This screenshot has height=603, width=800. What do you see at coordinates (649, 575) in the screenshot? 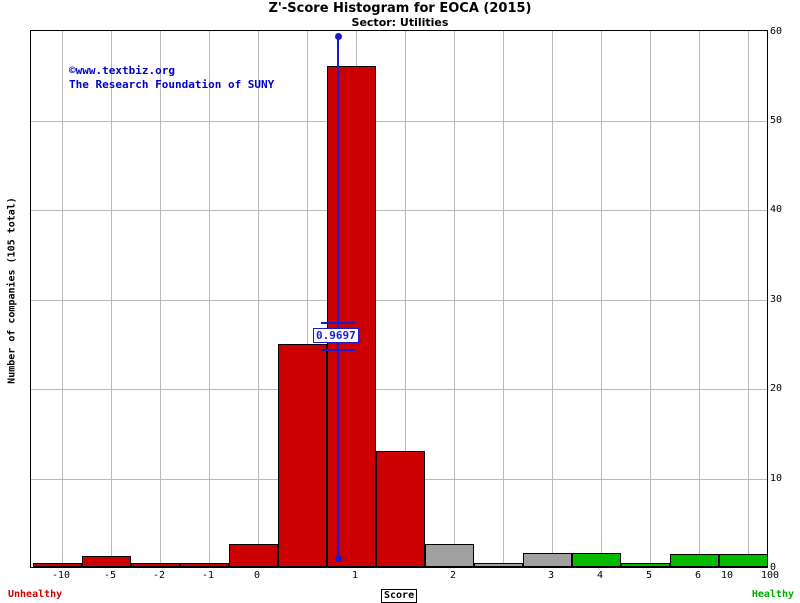
I see `xtick-5: 5` at bounding box center [649, 575].